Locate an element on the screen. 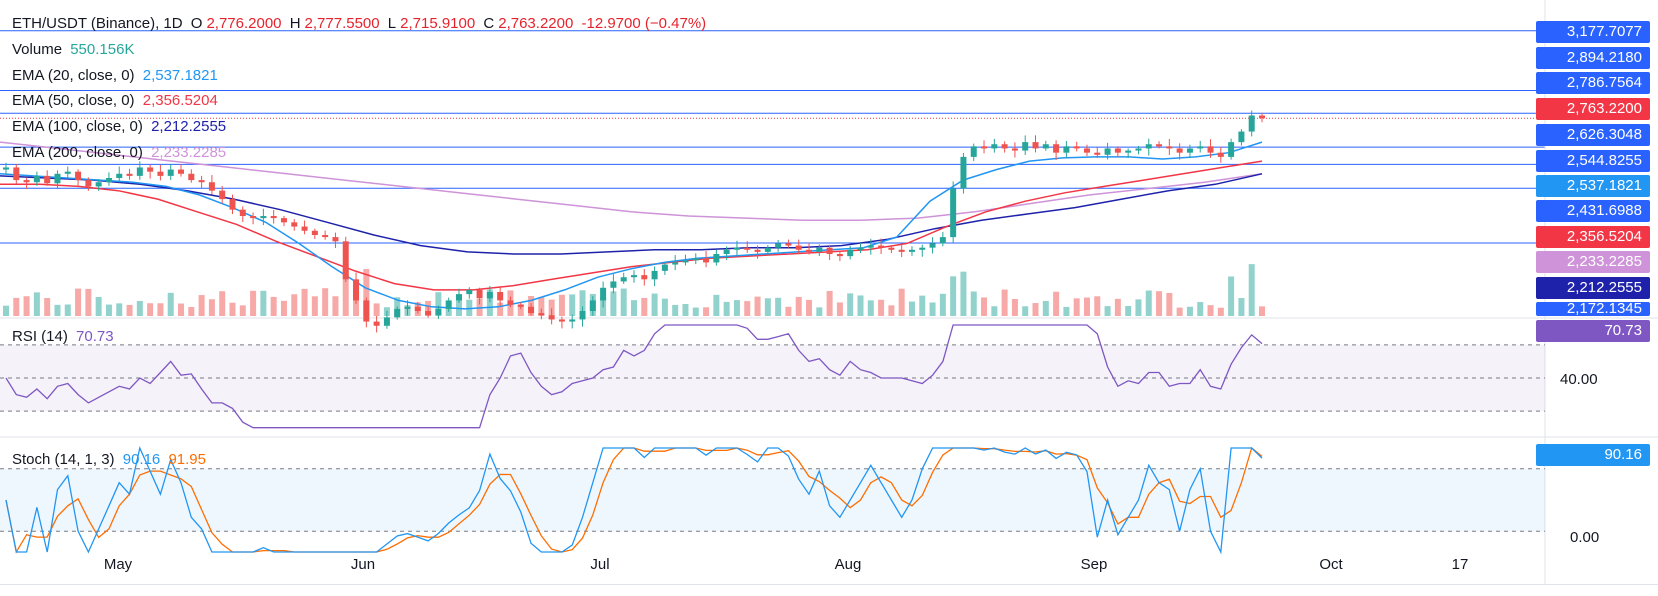 The height and width of the screenshot is (596, 1658). ema50-legend: EMA (50, close, 0) 2,356.5204 is located at coordinates (117, 101).